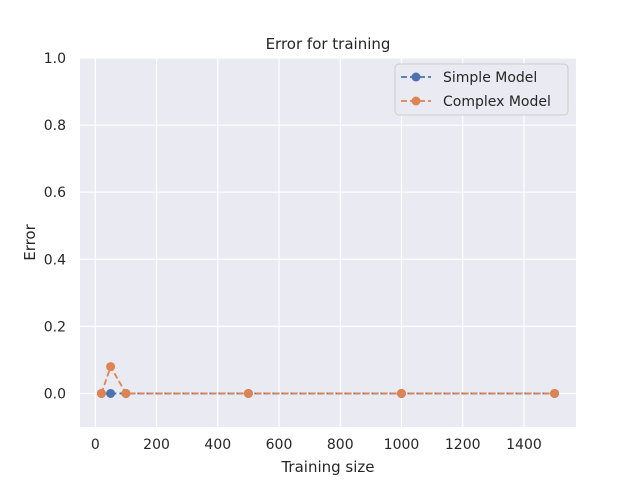 This screenshot has width=640, height=480. I want to click on y-tick-label: 0.2, so click(55, 327).